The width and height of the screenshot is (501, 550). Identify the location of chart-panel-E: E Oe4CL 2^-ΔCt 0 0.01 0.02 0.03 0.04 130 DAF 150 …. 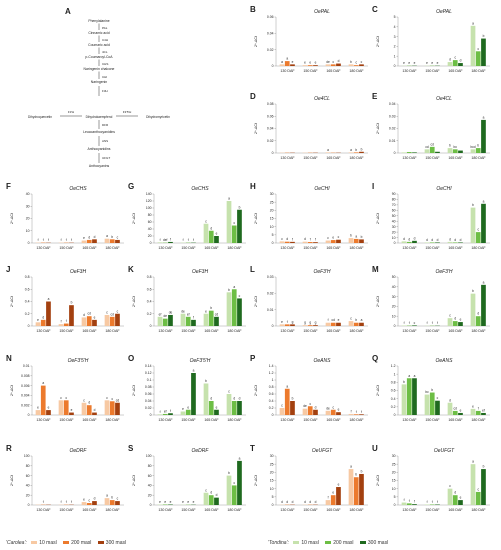
(431, 126).